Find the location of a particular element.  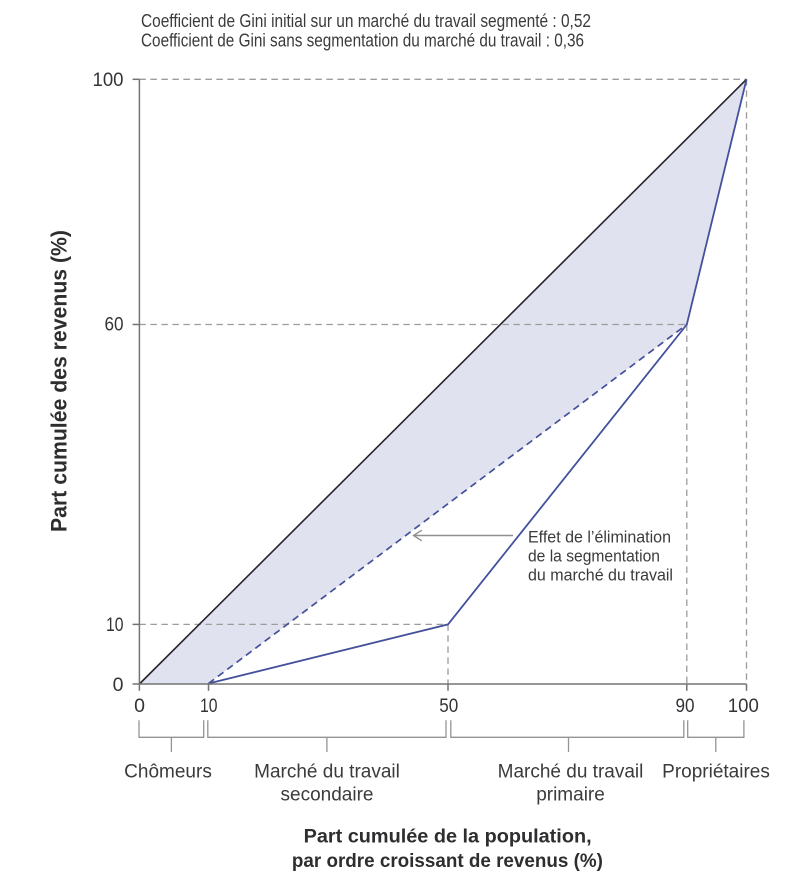

svg-text: Chômeurs is located at coordinates (168, 772).